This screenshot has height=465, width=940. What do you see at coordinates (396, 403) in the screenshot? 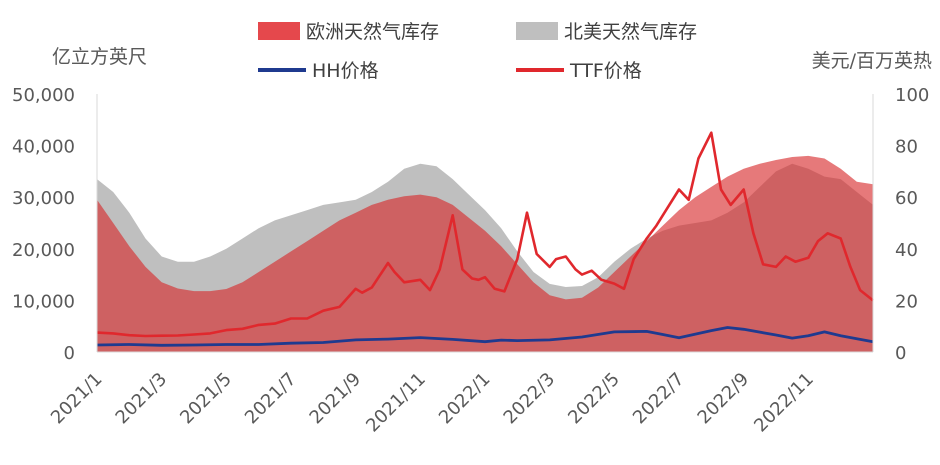
I see `x-tick-label: 2021/11` at bounding box center [396, 403].